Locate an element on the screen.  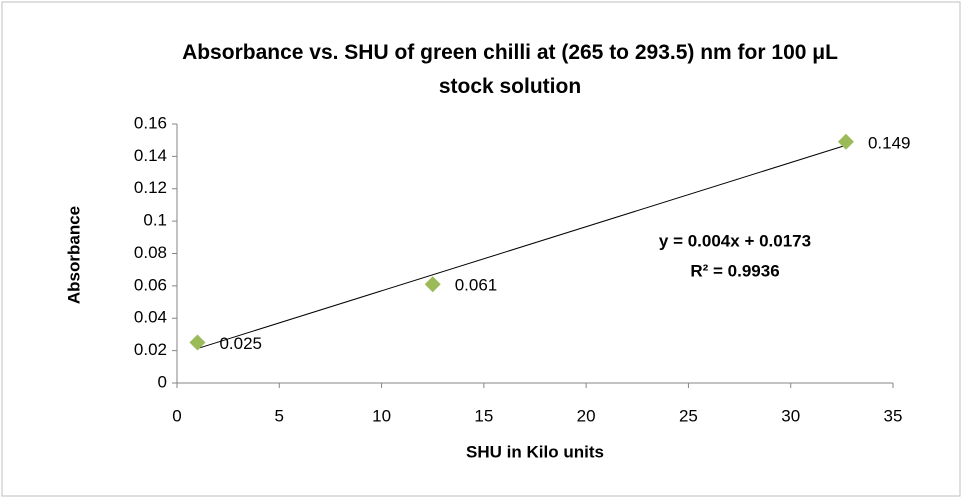
y-tick-label: 0.16 is located at coordinates (150, 122).